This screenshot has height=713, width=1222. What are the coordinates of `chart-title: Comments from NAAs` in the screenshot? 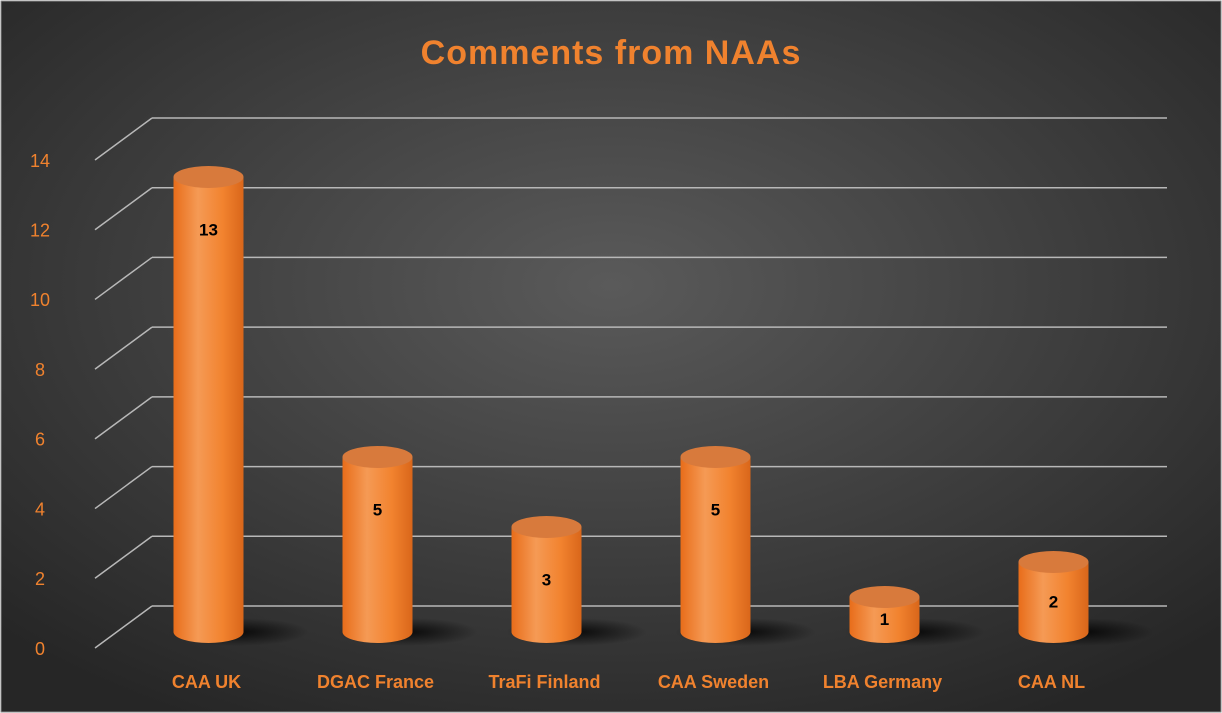 It's located at (611, 53).